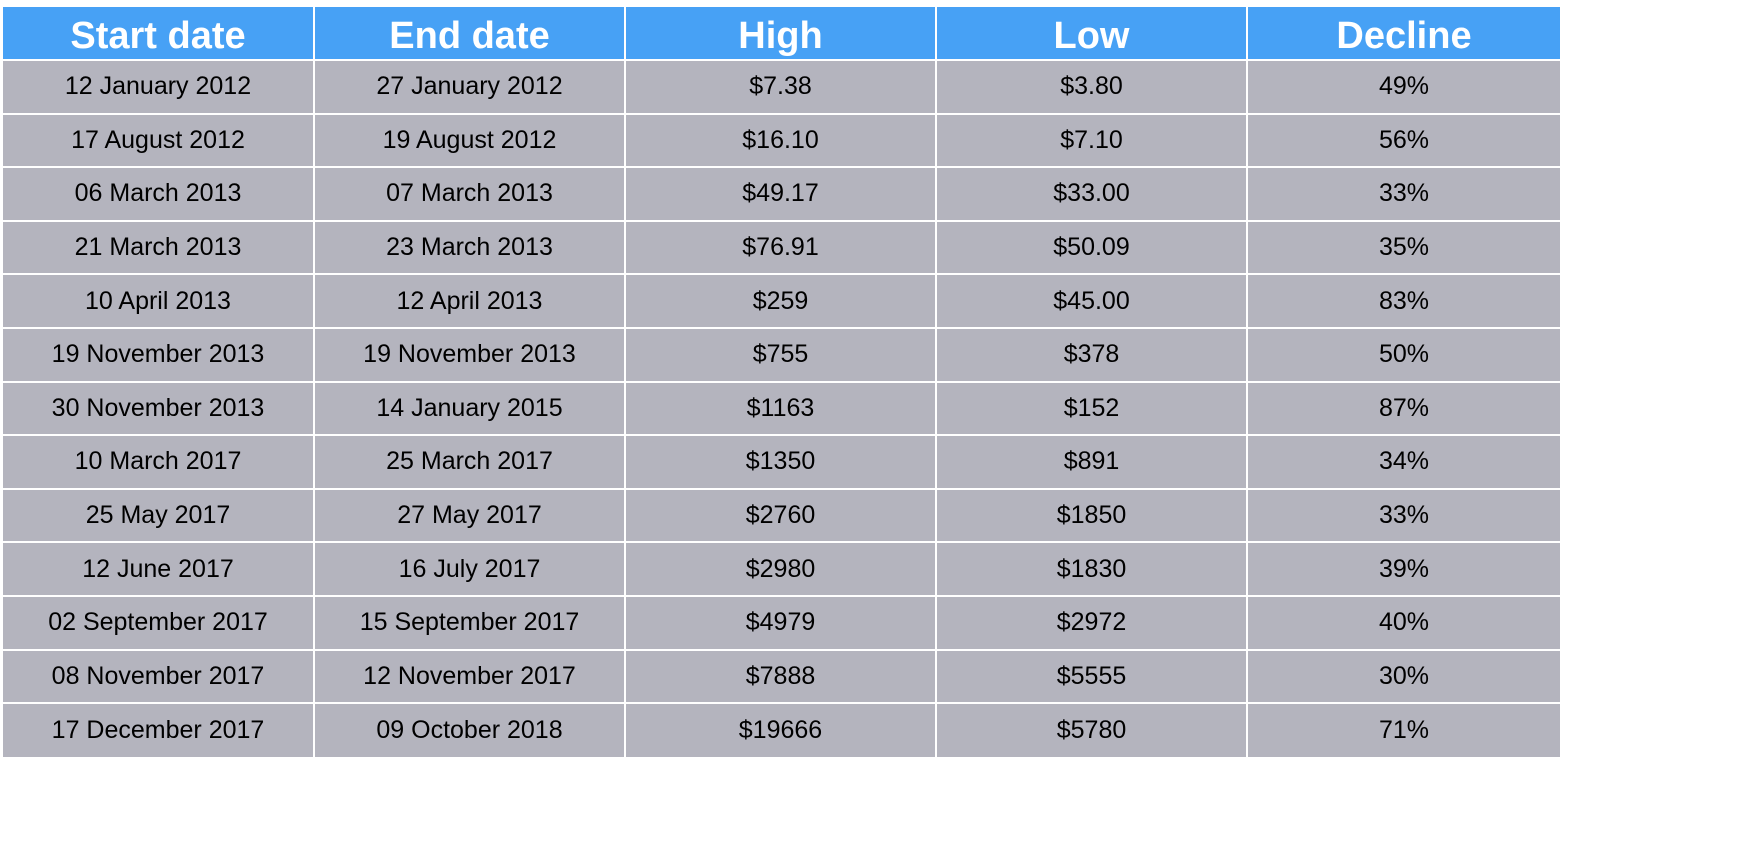 The image size is (1764, 862). I want to click on start-date-cell: 10 March 2017, so click(159, 461).